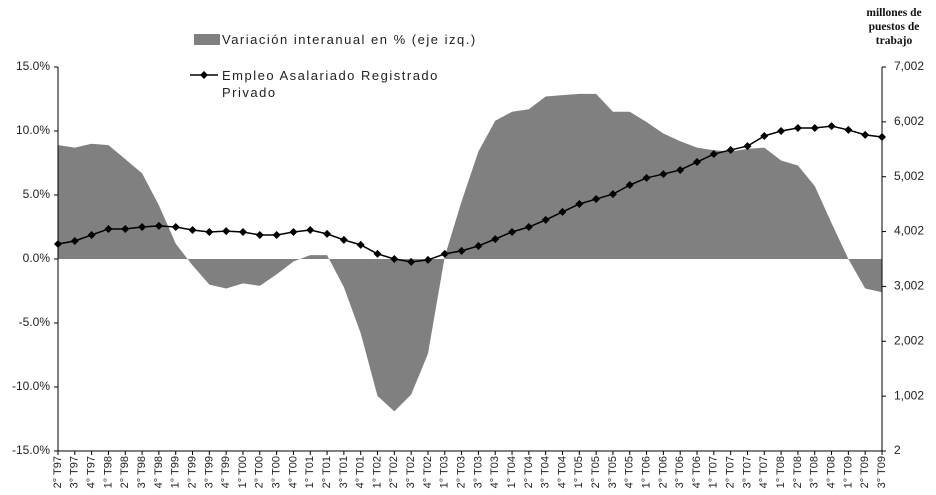 Image resolution: width=936 pixels, height=495 pixels. Describe the element at coordinates (75, 472) in the screenshot. I see `x-tick-label: 3° T97` at that location.